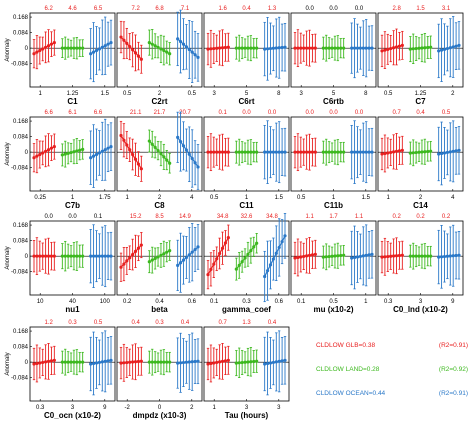 This screenshot has width=474, height=424. I want to click on top-value-label: 0.0, so click(246, 113).